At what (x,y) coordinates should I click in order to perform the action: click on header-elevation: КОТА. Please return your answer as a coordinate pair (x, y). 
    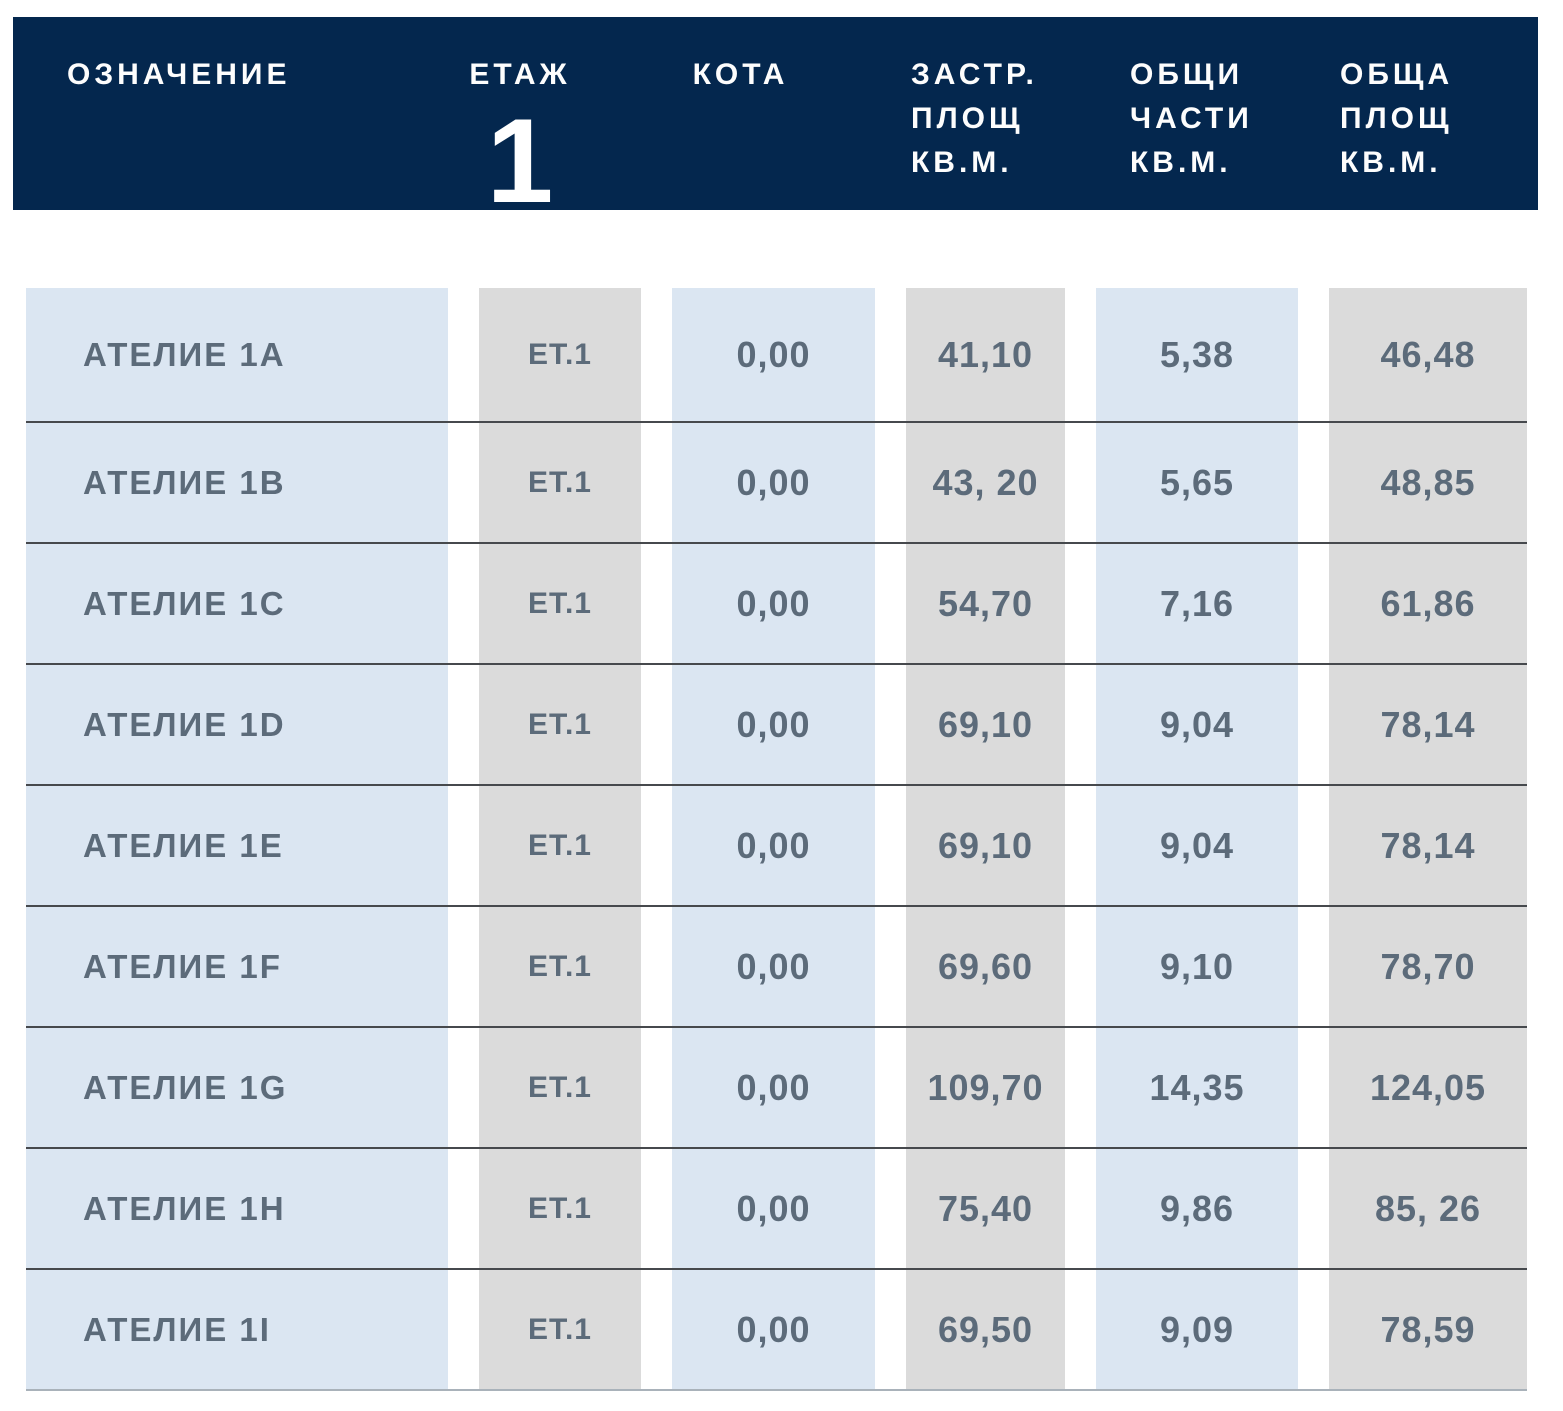
    Looking at the image, I should click on (740, 119).